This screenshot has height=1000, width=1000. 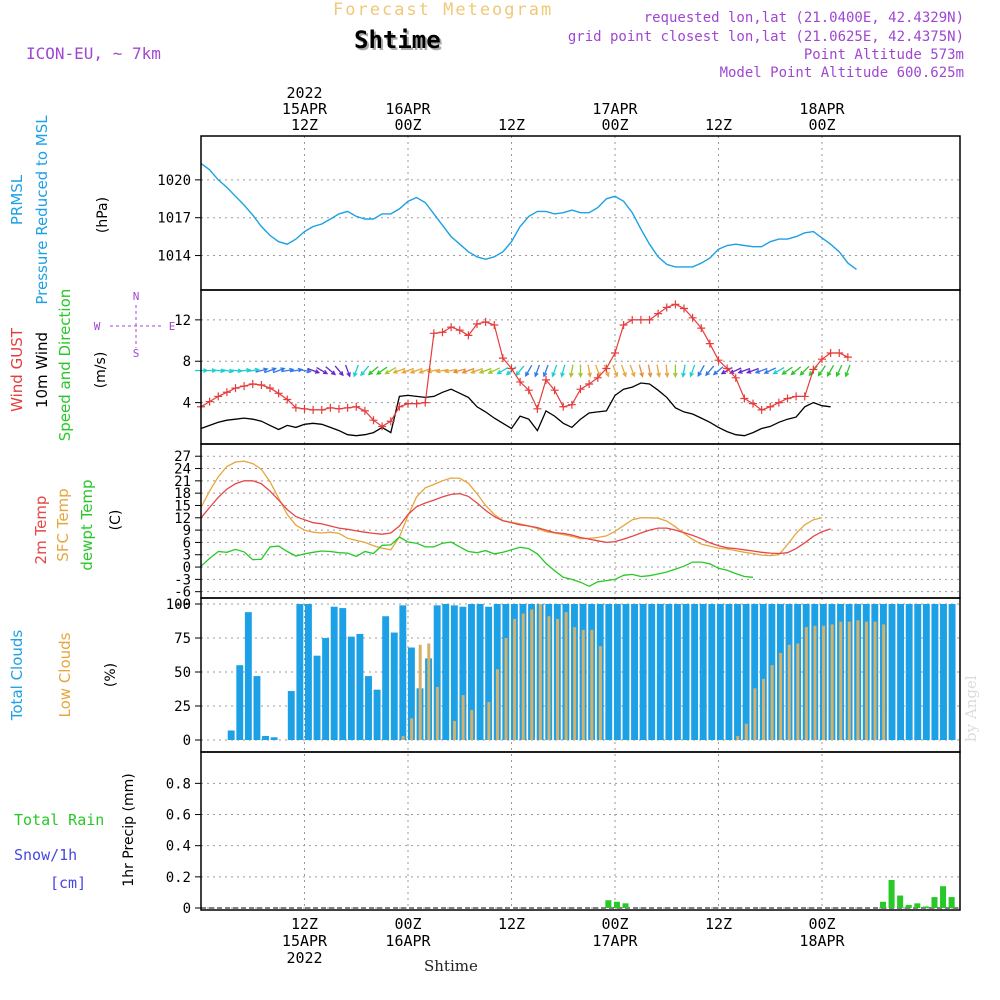 What do you see at coordinates (511, 924) in the screenshot?
I see `time-label-bottom: 12Z` at bounding box center [511, 924].